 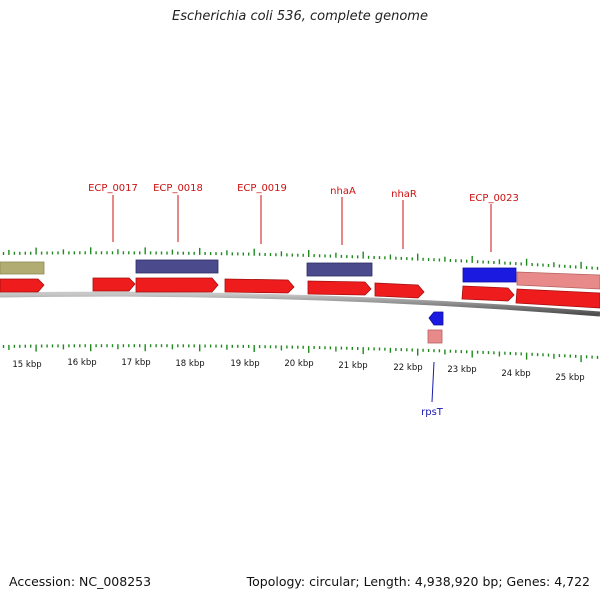 I want to click on forward-tick-marks, so click(x=300, y=258).